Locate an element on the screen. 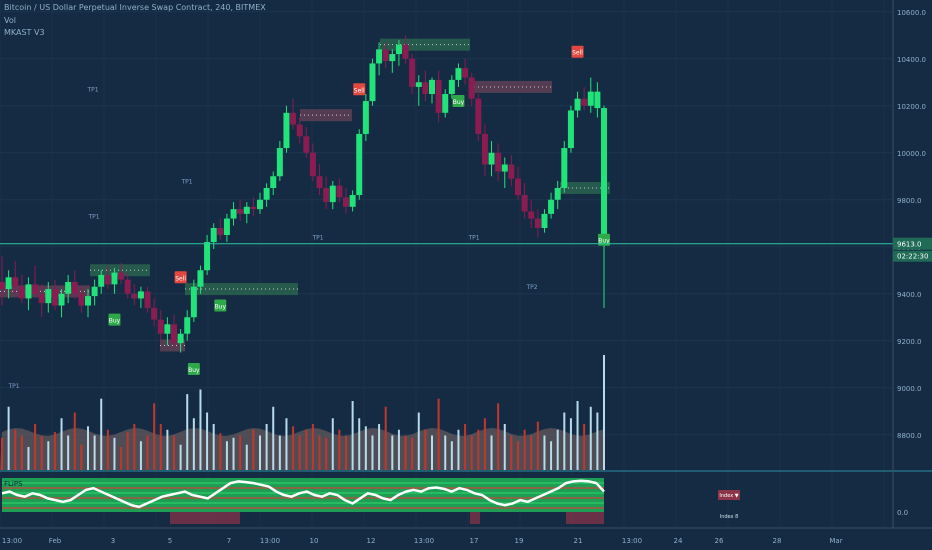  osc-tick: 0.0 is located at coordinates (902, 513).